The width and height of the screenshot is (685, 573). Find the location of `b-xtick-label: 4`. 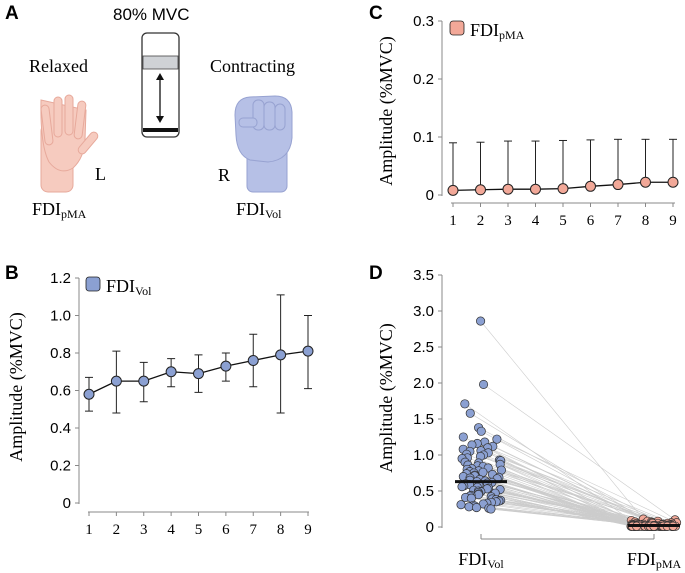

b-xtick-label: 4 is located at coordinates (171, 530).